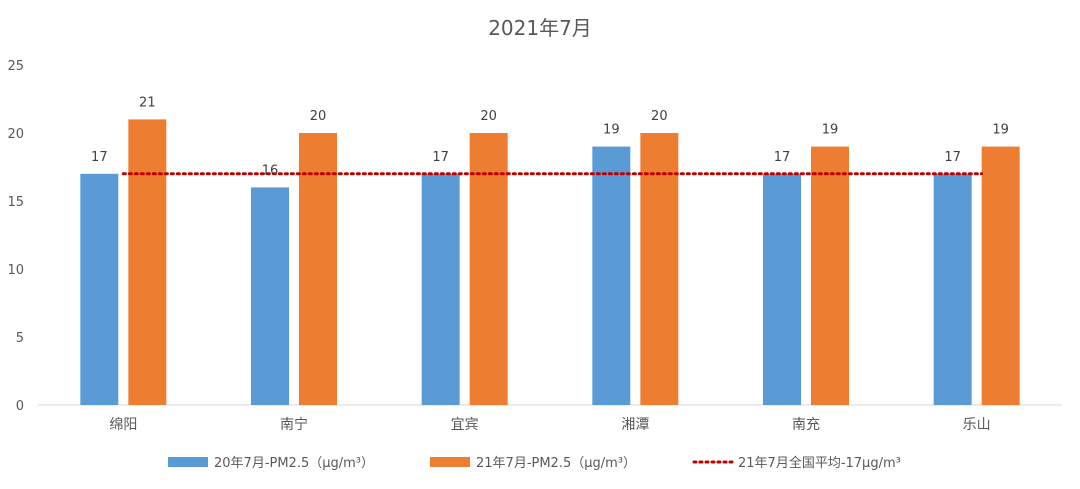 The height and width of the screenshot is (489, 1080). Describe the element at coordinates (15, 270) in the screenshot. I see `y-tick-label: 10` at that location.